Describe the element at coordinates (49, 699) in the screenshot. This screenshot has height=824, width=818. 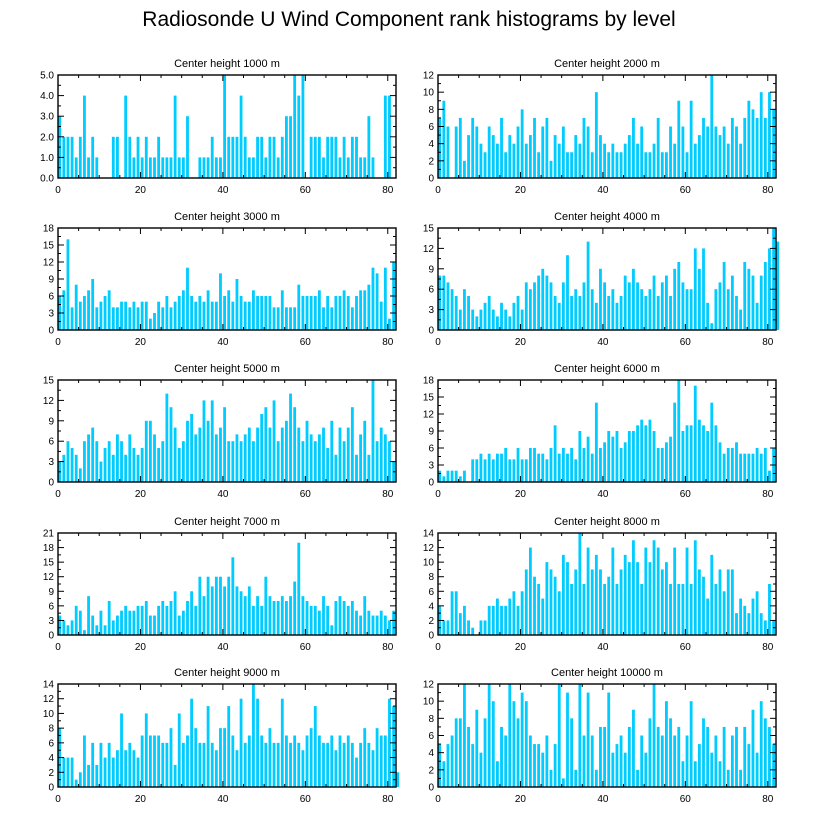
I see `panel-9-ytick-label: 12` at that location.